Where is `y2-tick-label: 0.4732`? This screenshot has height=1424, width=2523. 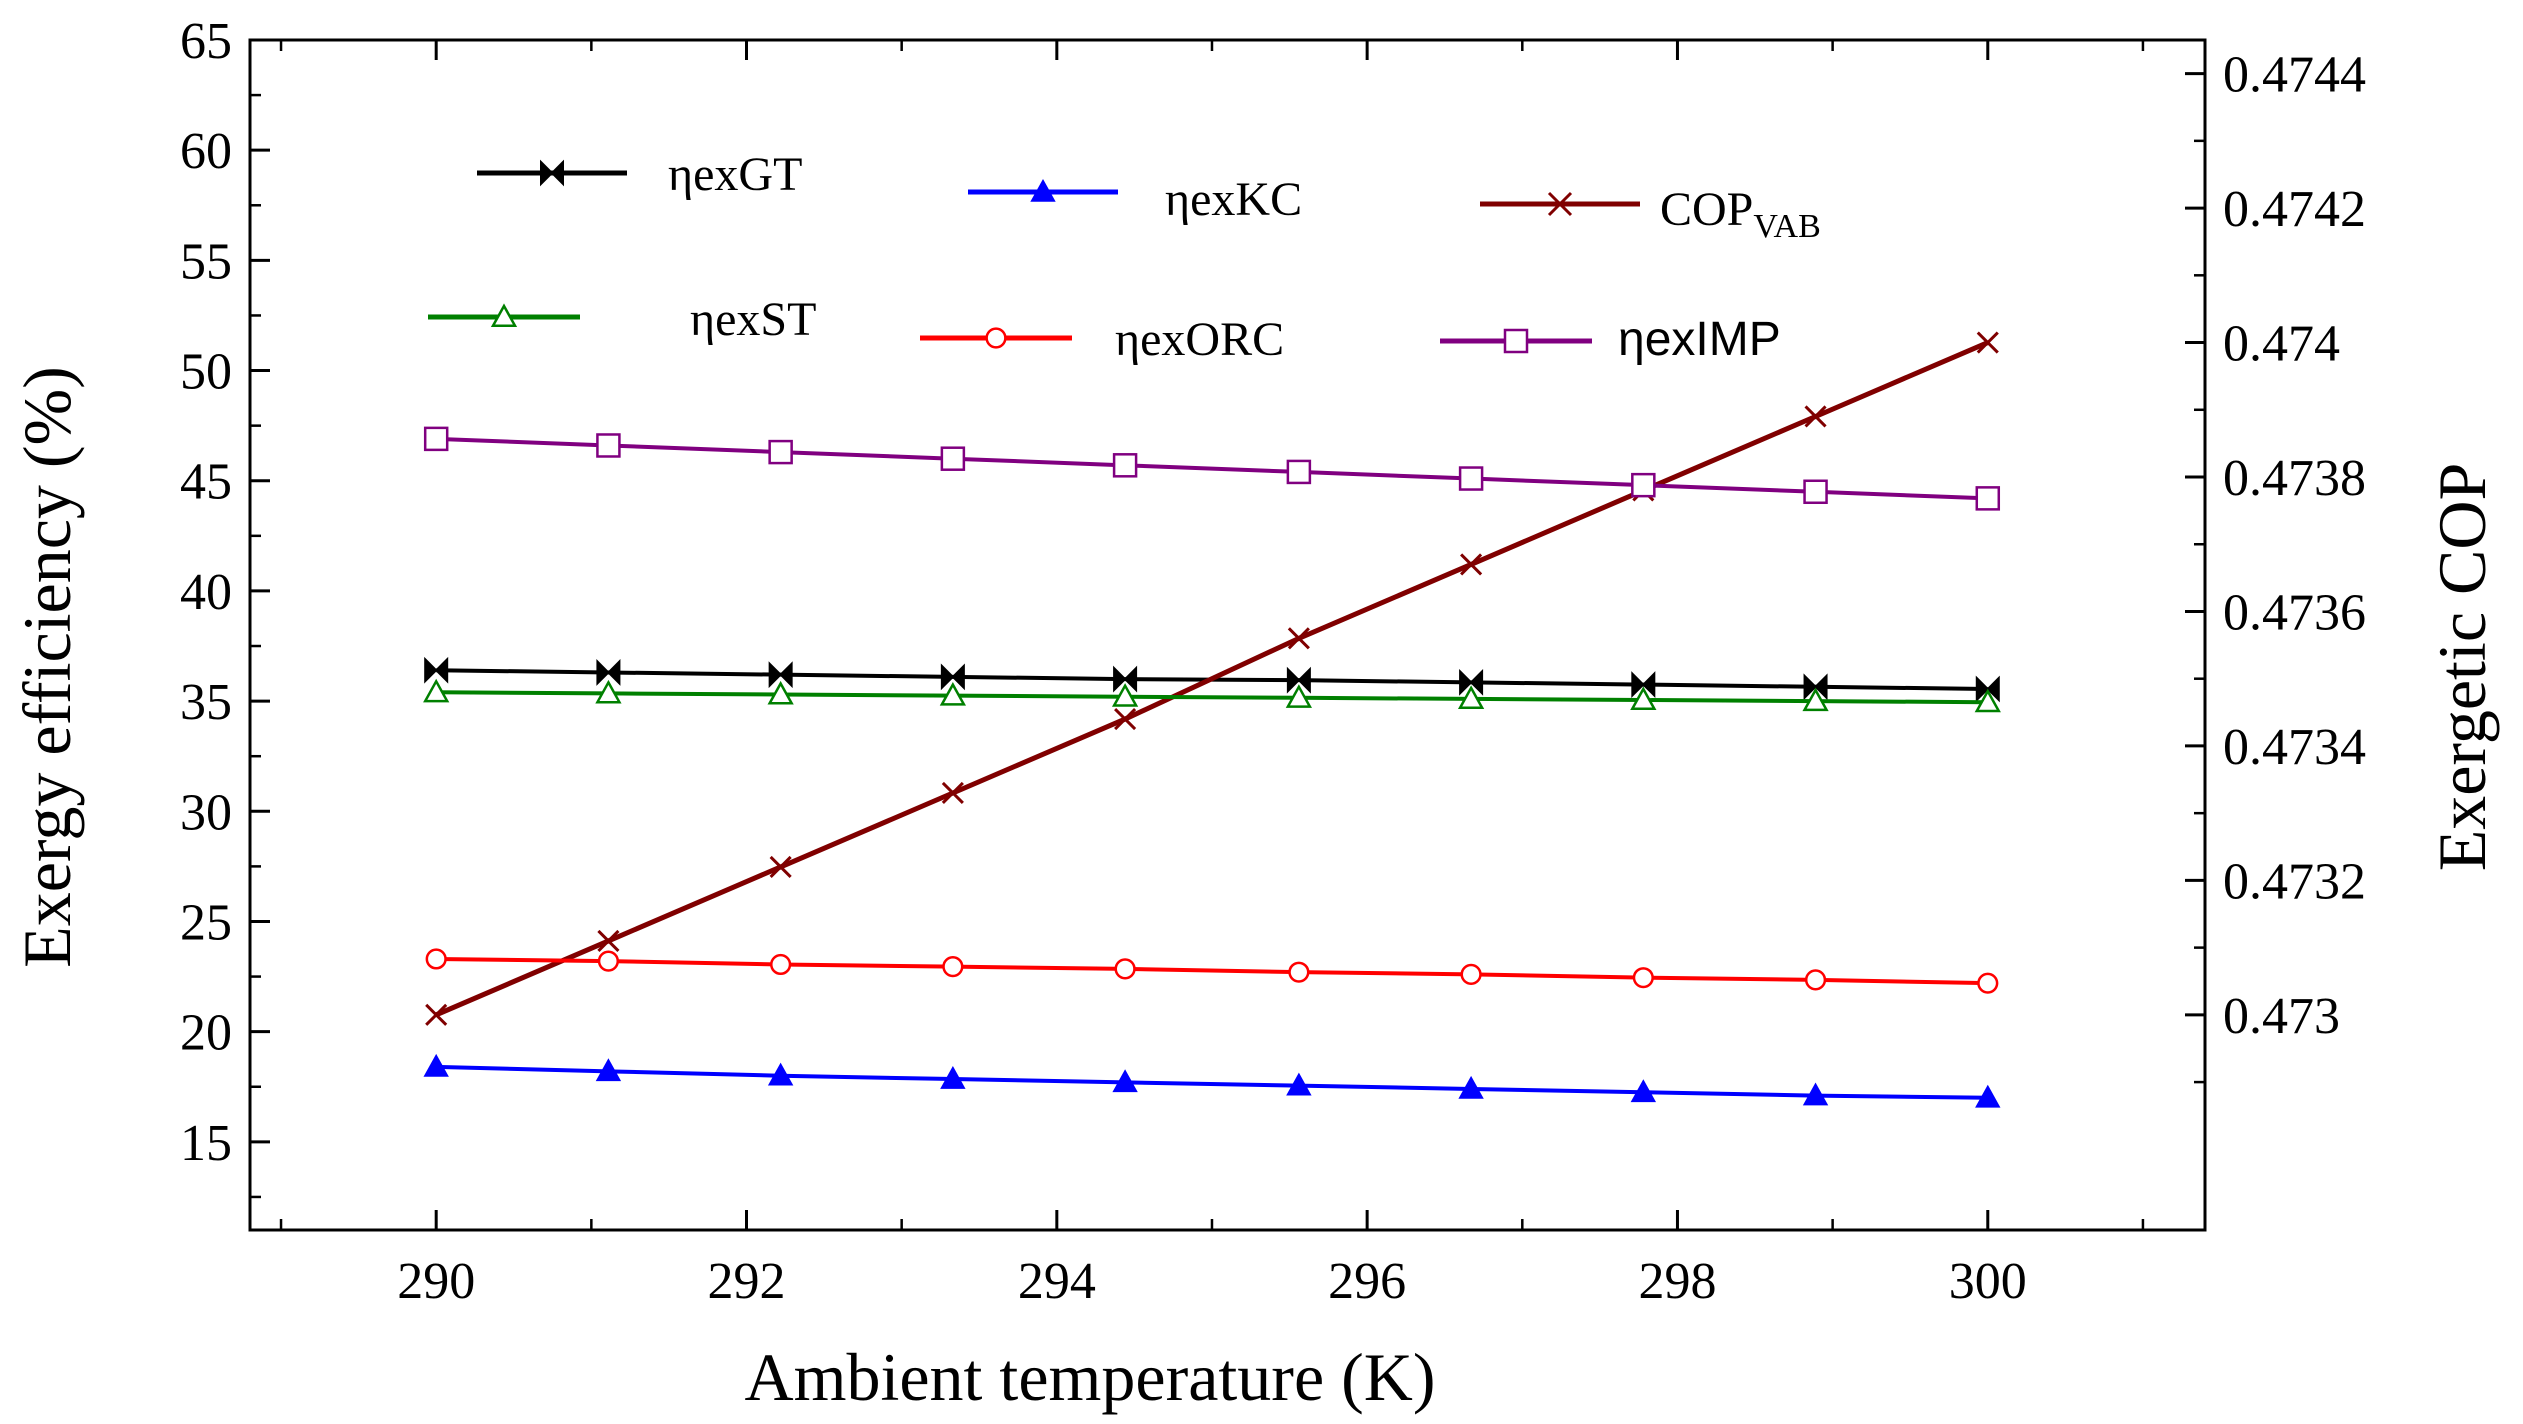
y2-tick-label: 0.4732 is located at coordinates (2294, 881).